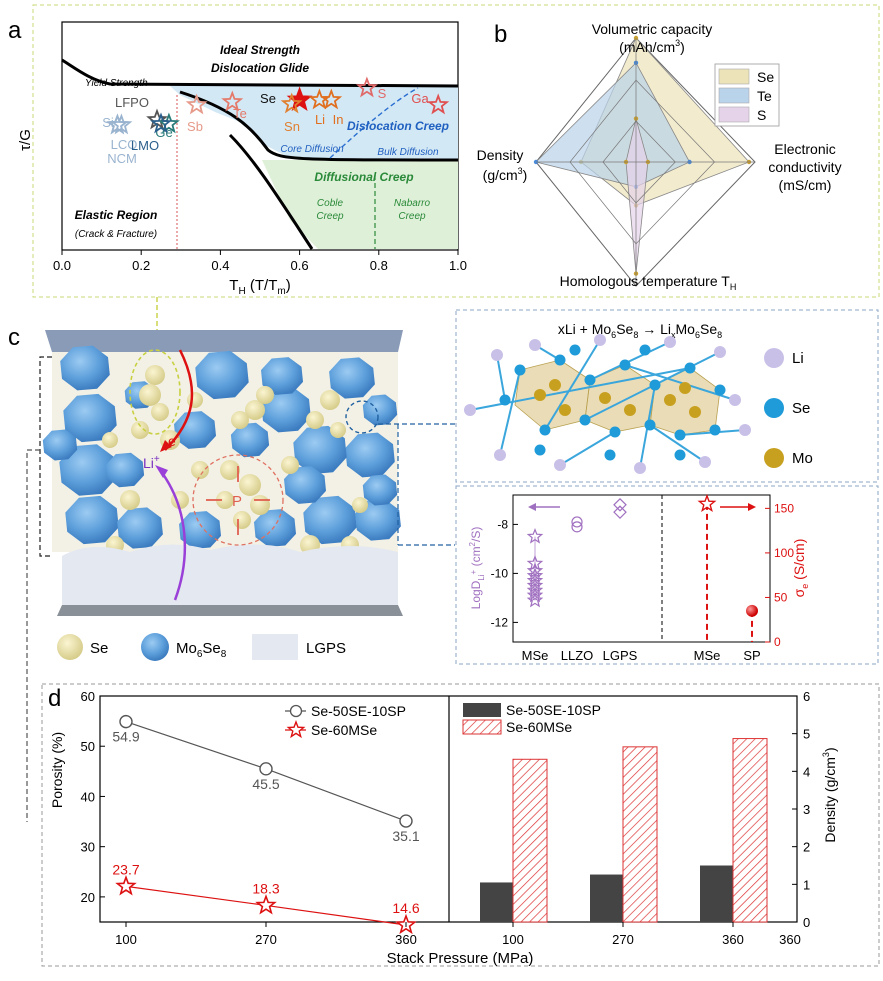  Describe the element at coordinates (367, 87) in the screenshot. I see `material-star-s` at that location.